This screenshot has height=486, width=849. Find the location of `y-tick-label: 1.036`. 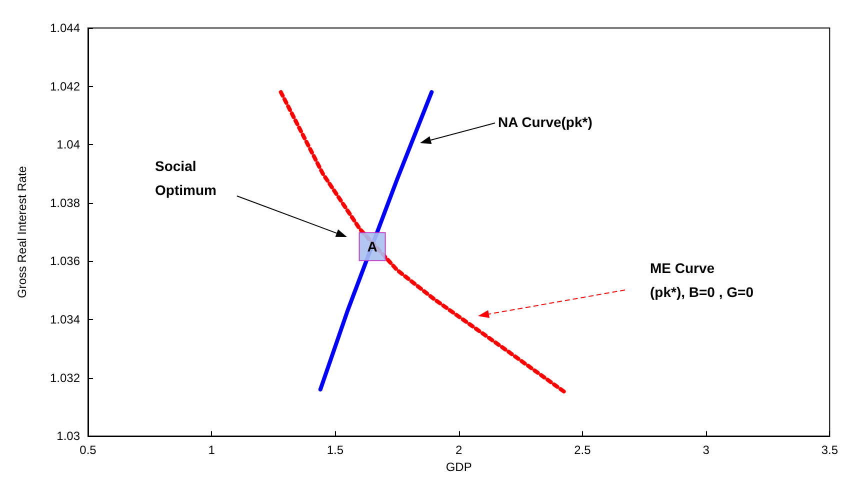

y-tick-label: 1.036 is located at coordinates (65, 261).